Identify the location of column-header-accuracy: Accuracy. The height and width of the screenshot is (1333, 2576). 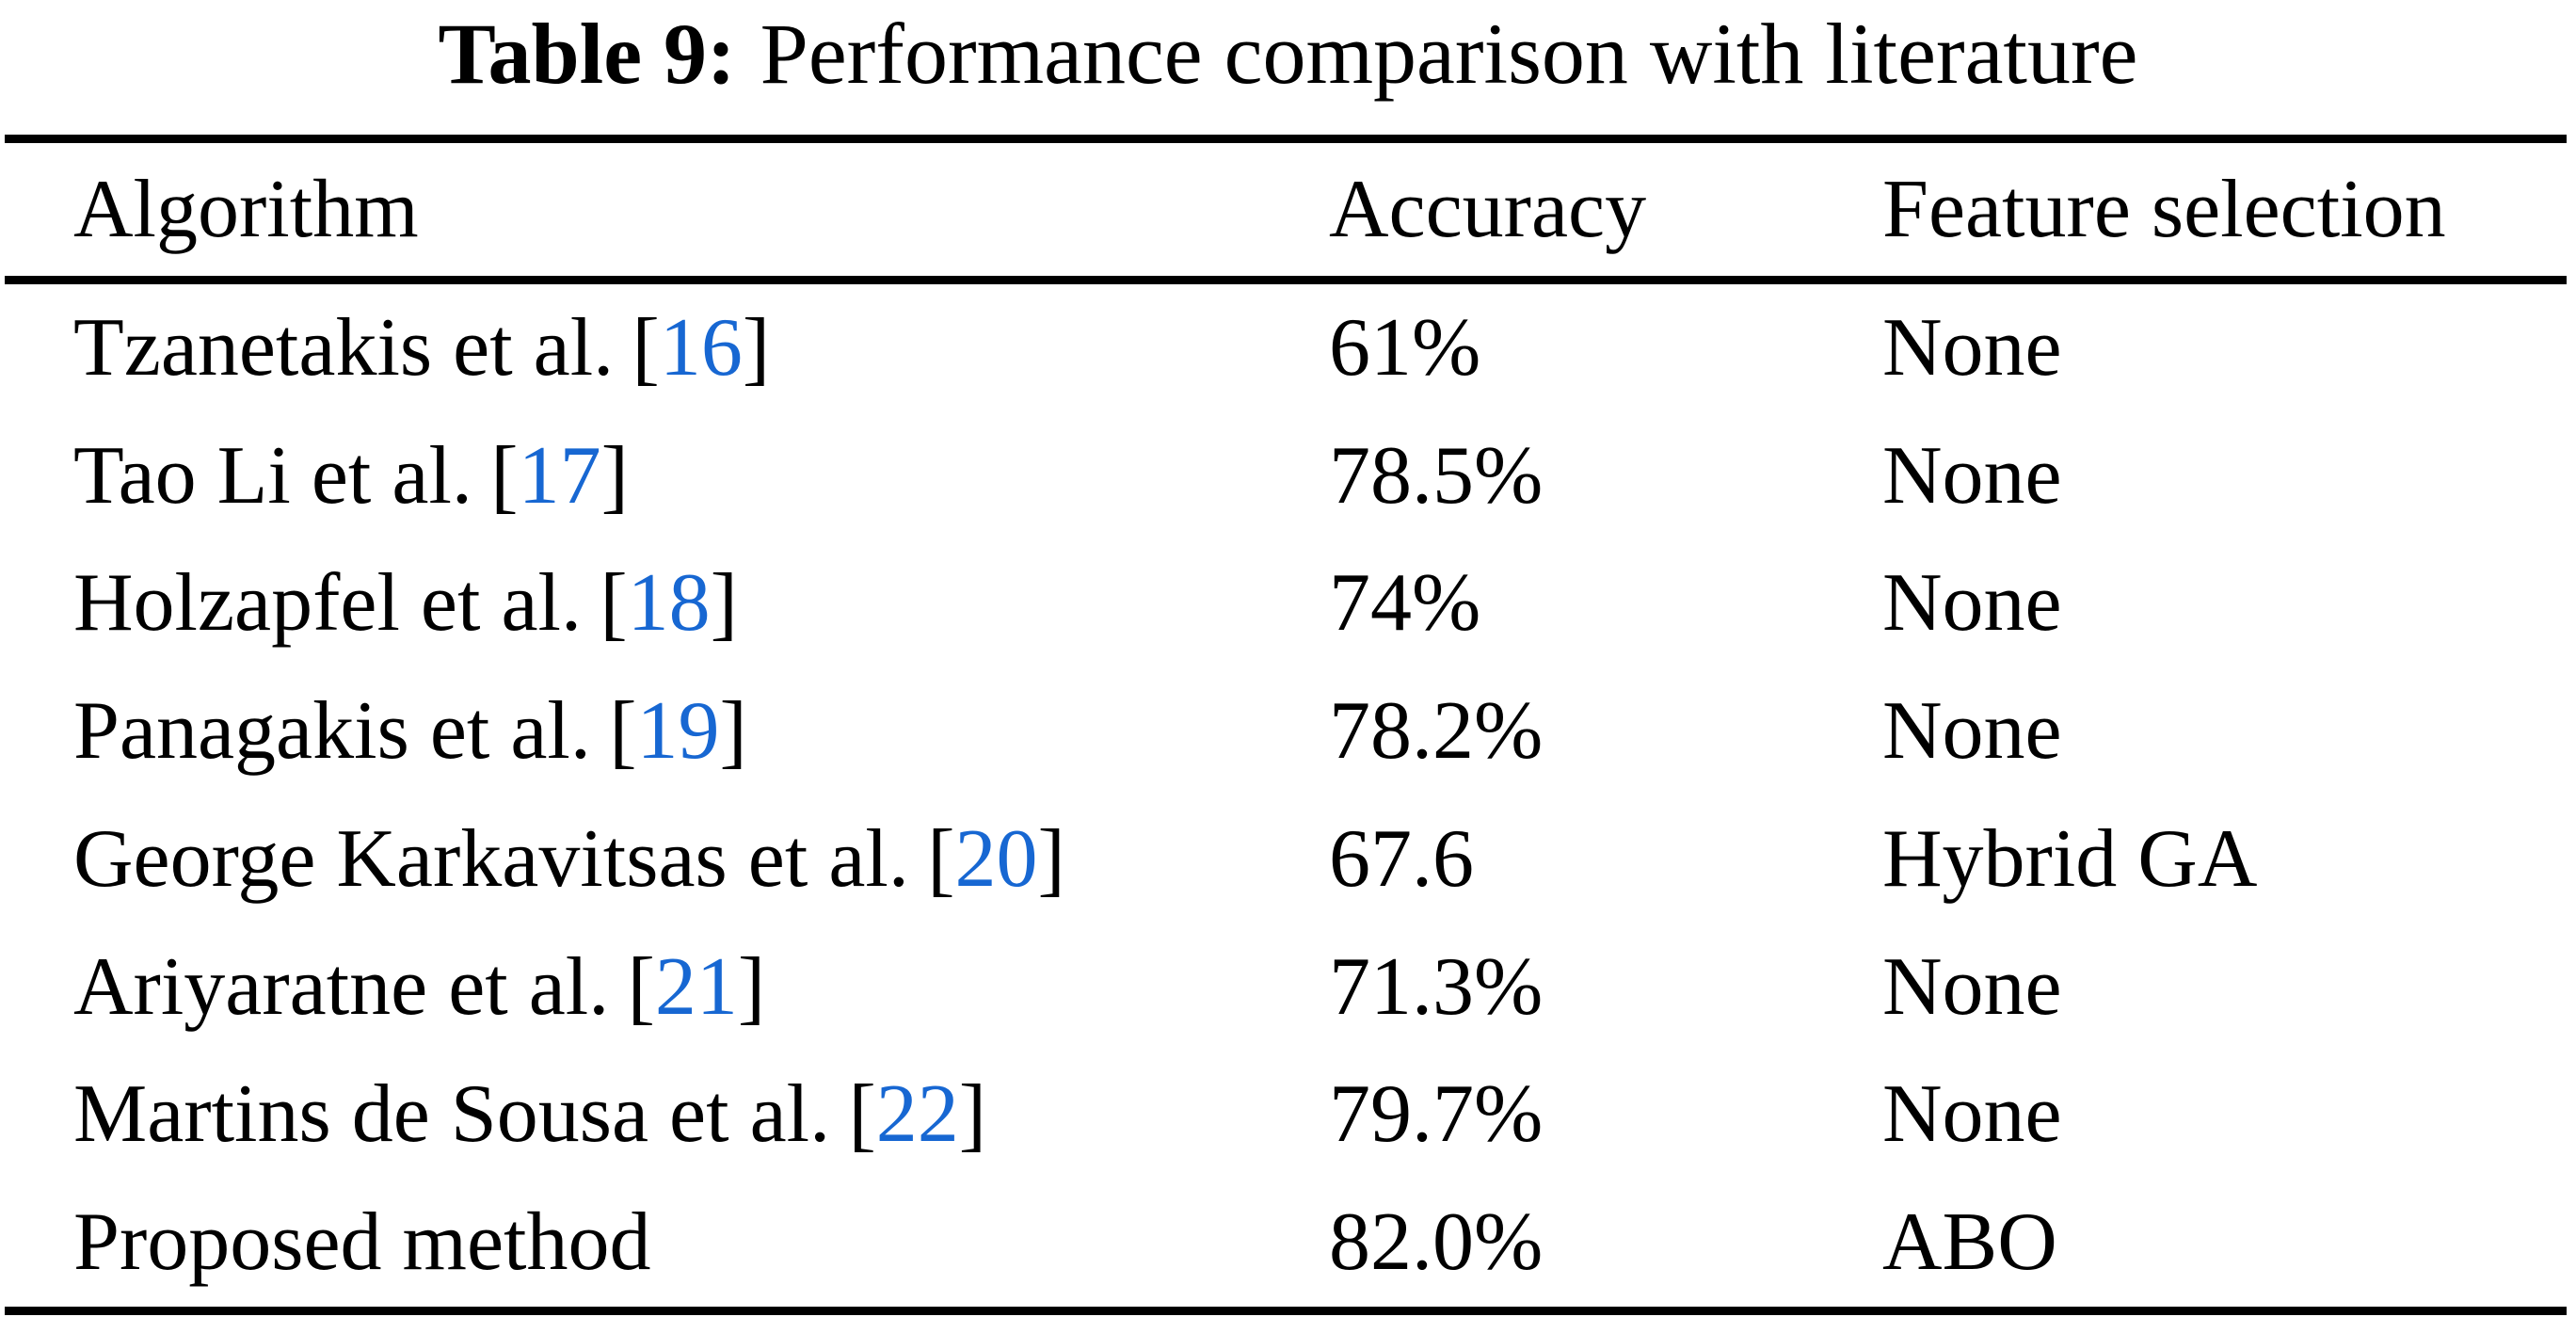
(1488, 209).